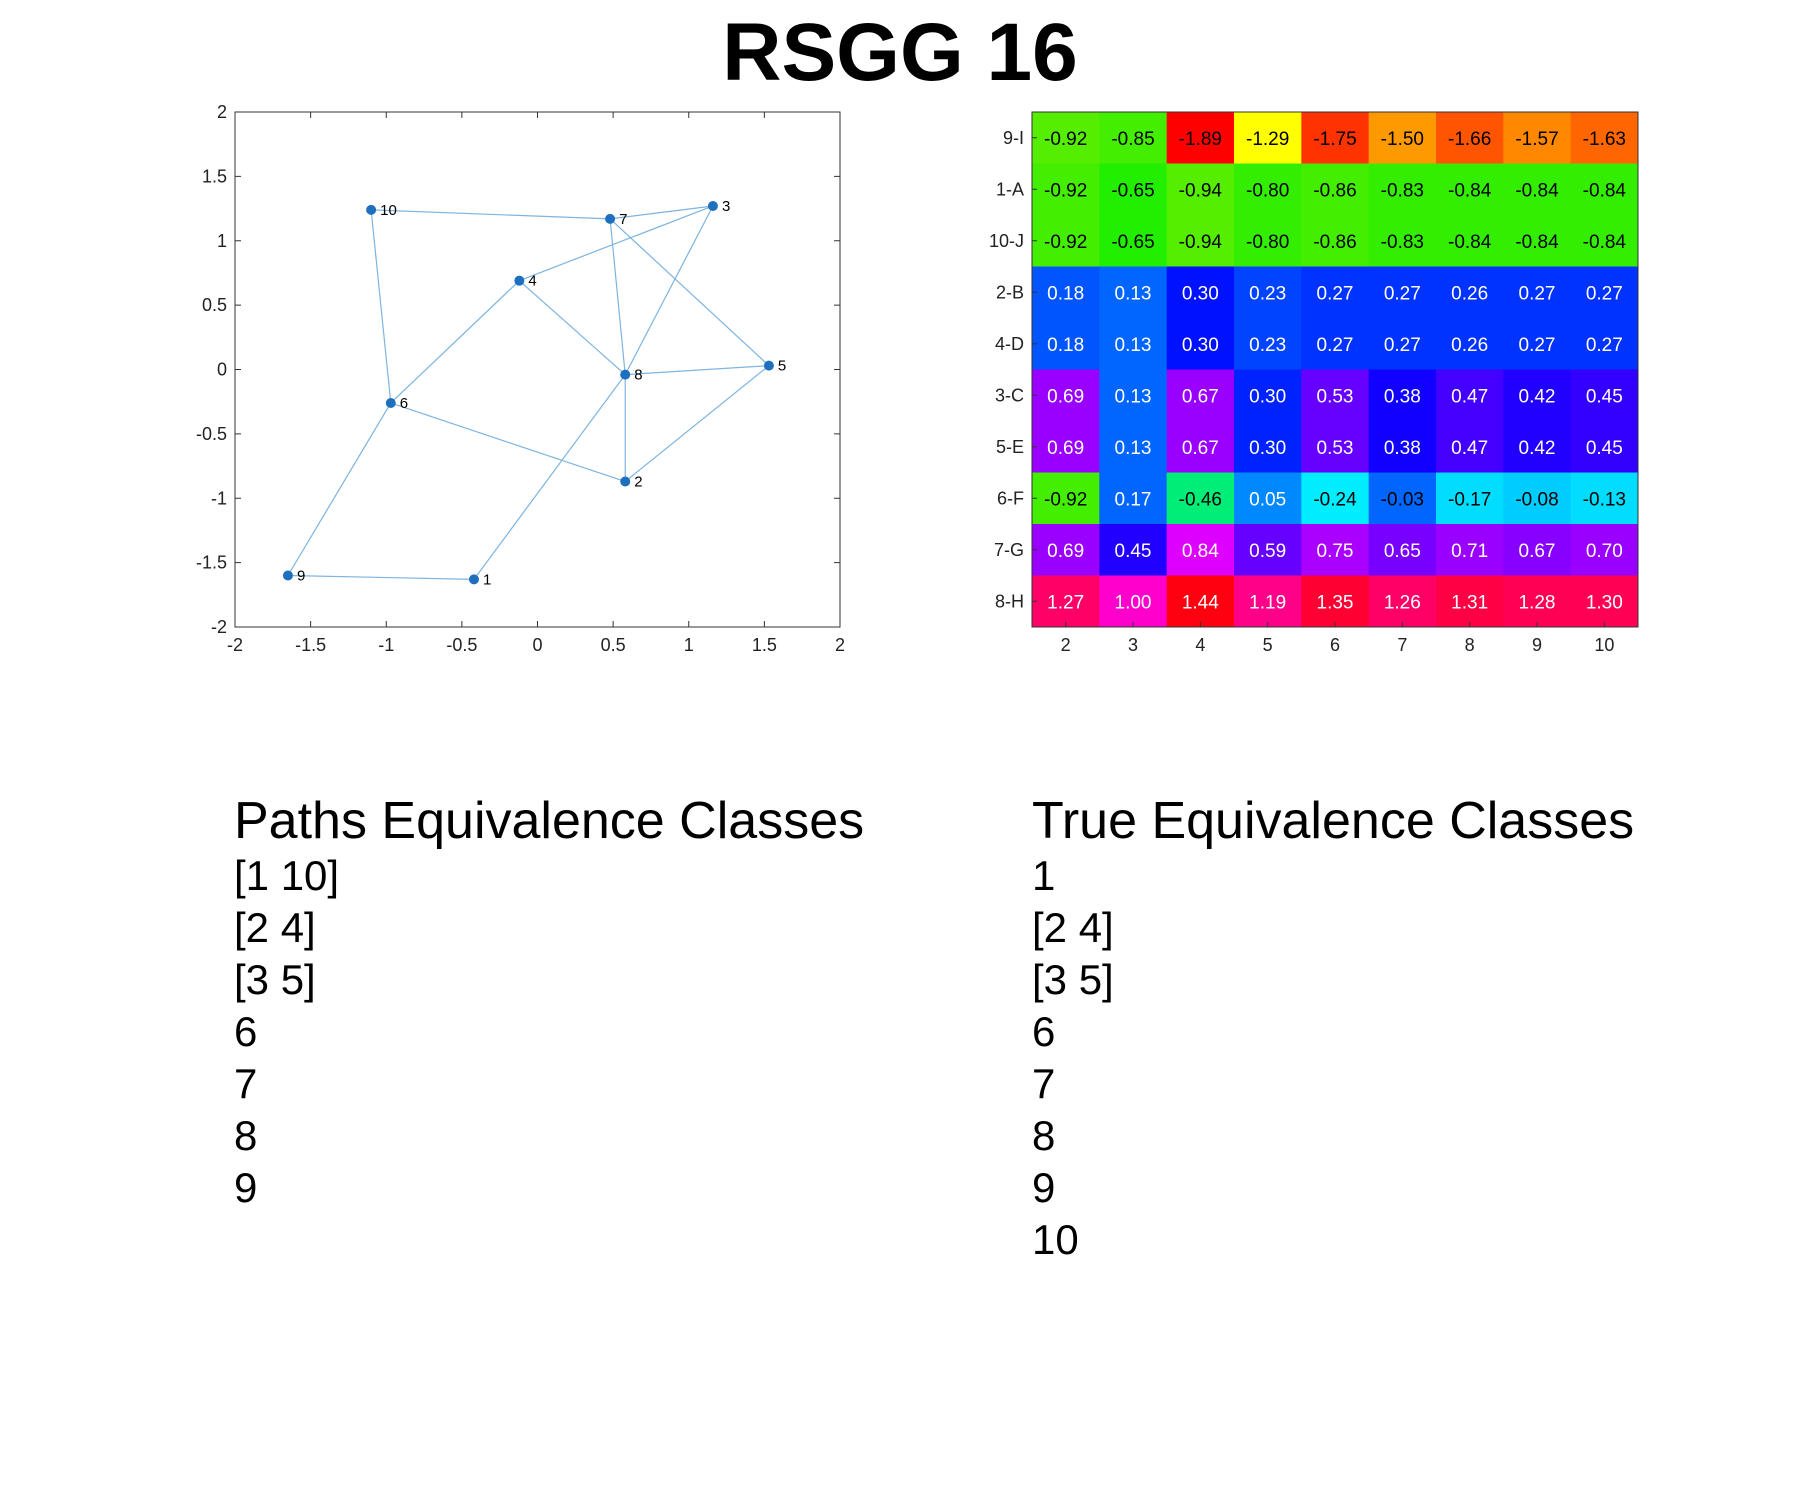 This screenshot has width=1800, height=1500. Describe the element at coordinates (1009, 395) in the screenshot. I see `heatmap-row-label: 3-C` at that location.